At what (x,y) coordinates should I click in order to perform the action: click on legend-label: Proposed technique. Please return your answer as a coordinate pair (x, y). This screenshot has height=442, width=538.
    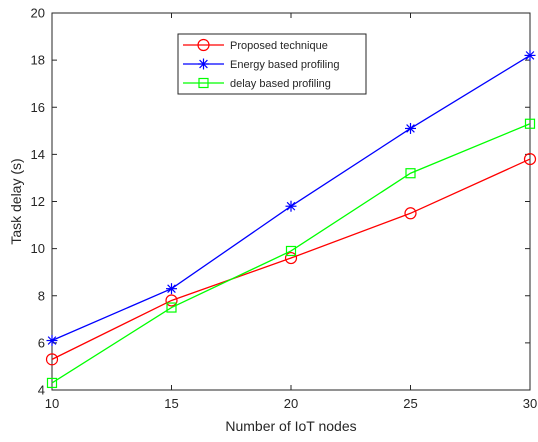
    Looking at the image, I should click on (279, 46).